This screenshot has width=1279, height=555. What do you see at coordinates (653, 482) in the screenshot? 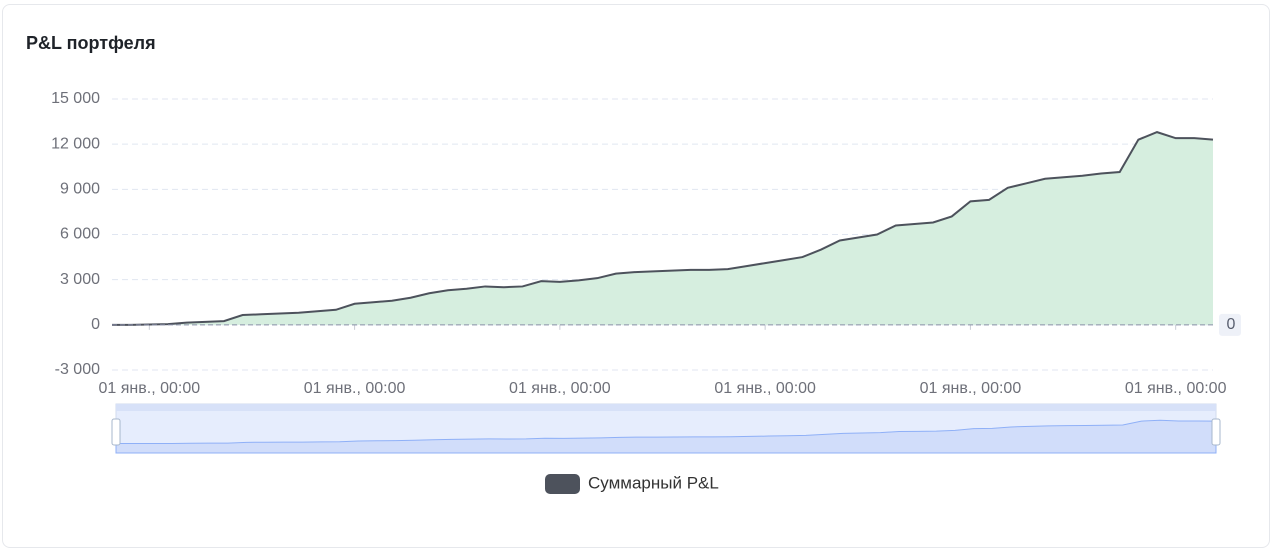
I see `legend-label: Суммарный P&L` at bounding box center [653, 482].